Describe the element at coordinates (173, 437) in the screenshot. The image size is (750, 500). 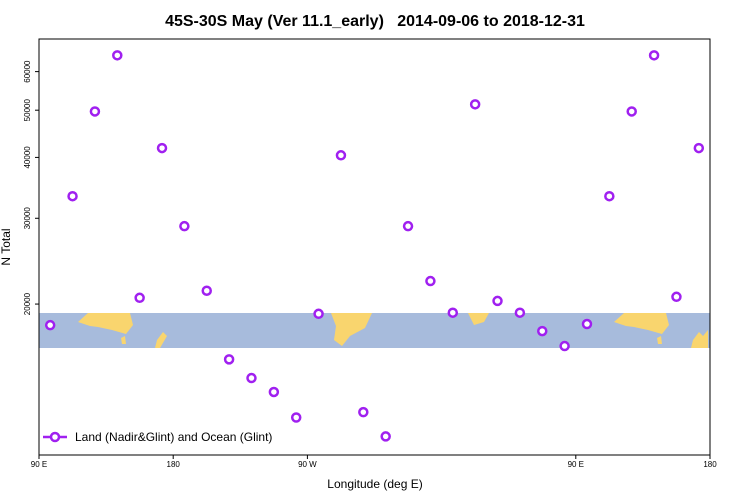
I see `legend-label: Land (Nadir&Glint) and Ocean (Glint)` at that location.